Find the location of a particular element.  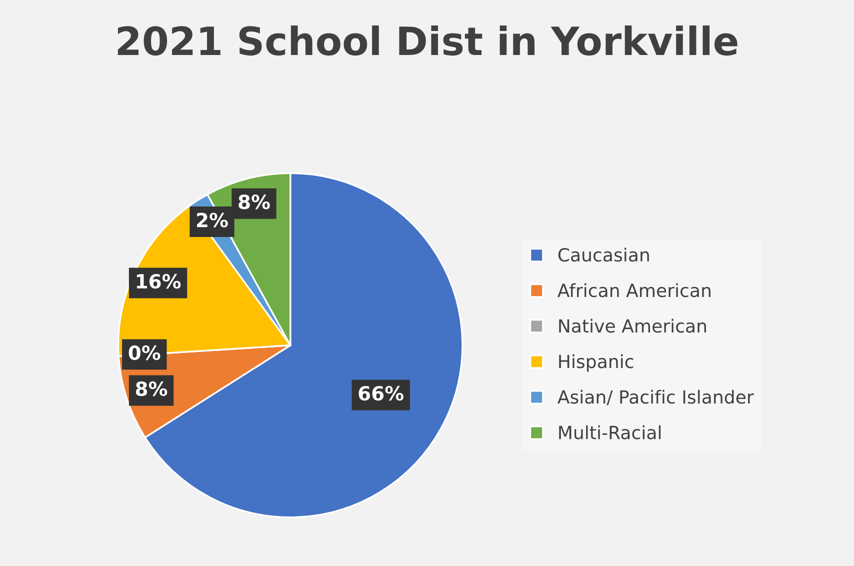

data-label: 16% is located at coordinates (158, 281).